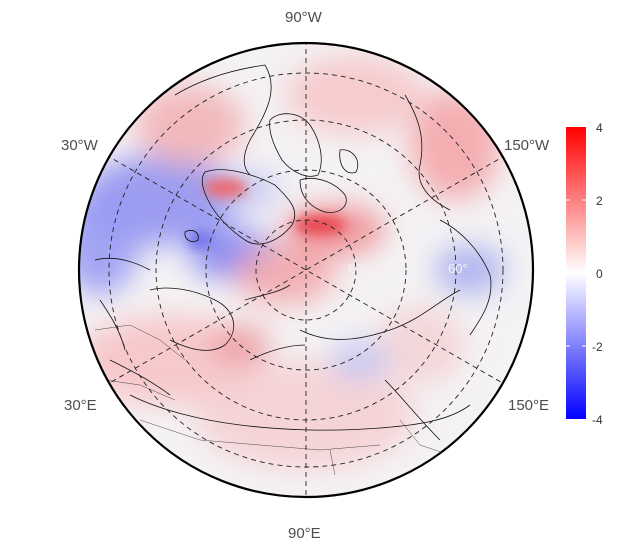 The image size is (625, 552). Describe the element at coordinates (358, 268) in the screenshot. I see `latitude-label-left: 60°` at that location.